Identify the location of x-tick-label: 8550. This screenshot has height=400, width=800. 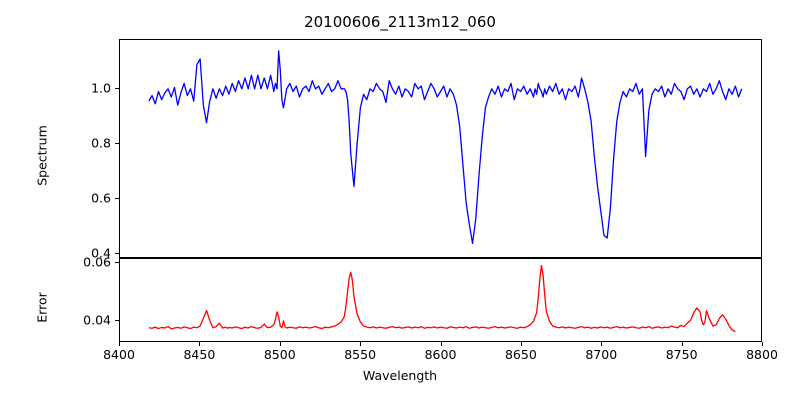
(360, 354).